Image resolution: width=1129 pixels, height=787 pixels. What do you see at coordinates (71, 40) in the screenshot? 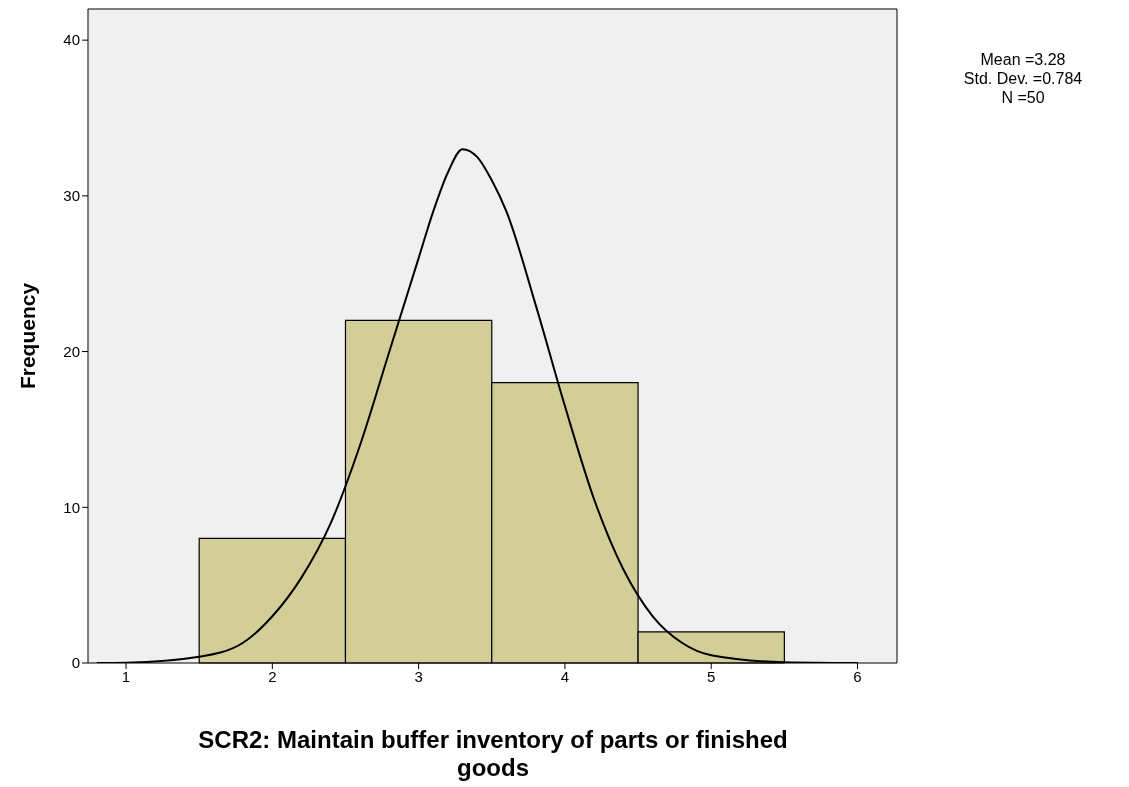
I see `y-tick-label: 40` at bounding box center [71, 40].